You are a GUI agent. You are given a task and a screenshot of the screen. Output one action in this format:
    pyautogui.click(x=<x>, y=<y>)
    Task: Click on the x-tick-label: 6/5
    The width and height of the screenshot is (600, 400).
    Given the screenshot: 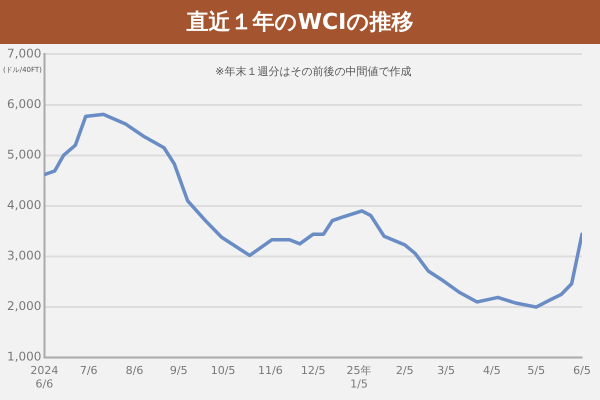 What is the action you would take?
    pyautogui.click(x=582, y=371)
    